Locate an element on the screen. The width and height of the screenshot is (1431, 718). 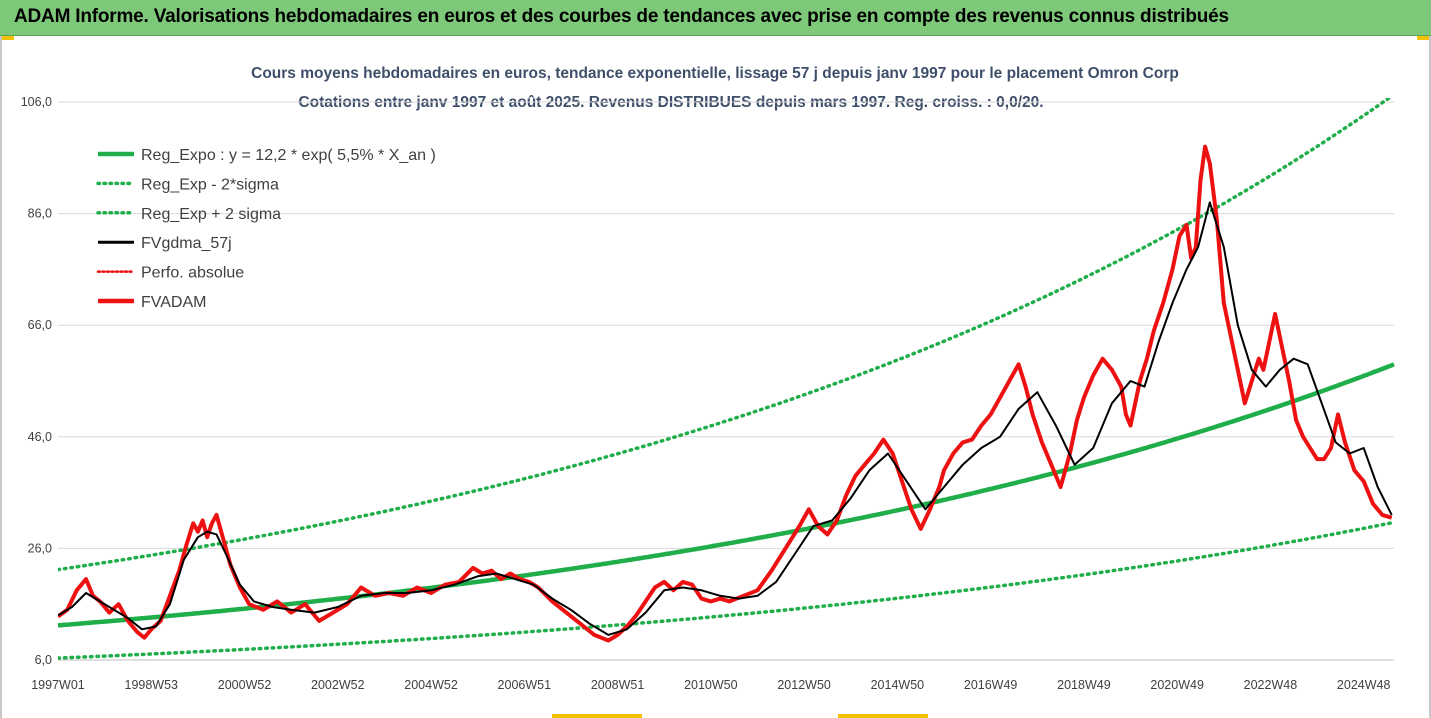
x-tick-label: 2024W48 is located at coordinates (1364, 685).